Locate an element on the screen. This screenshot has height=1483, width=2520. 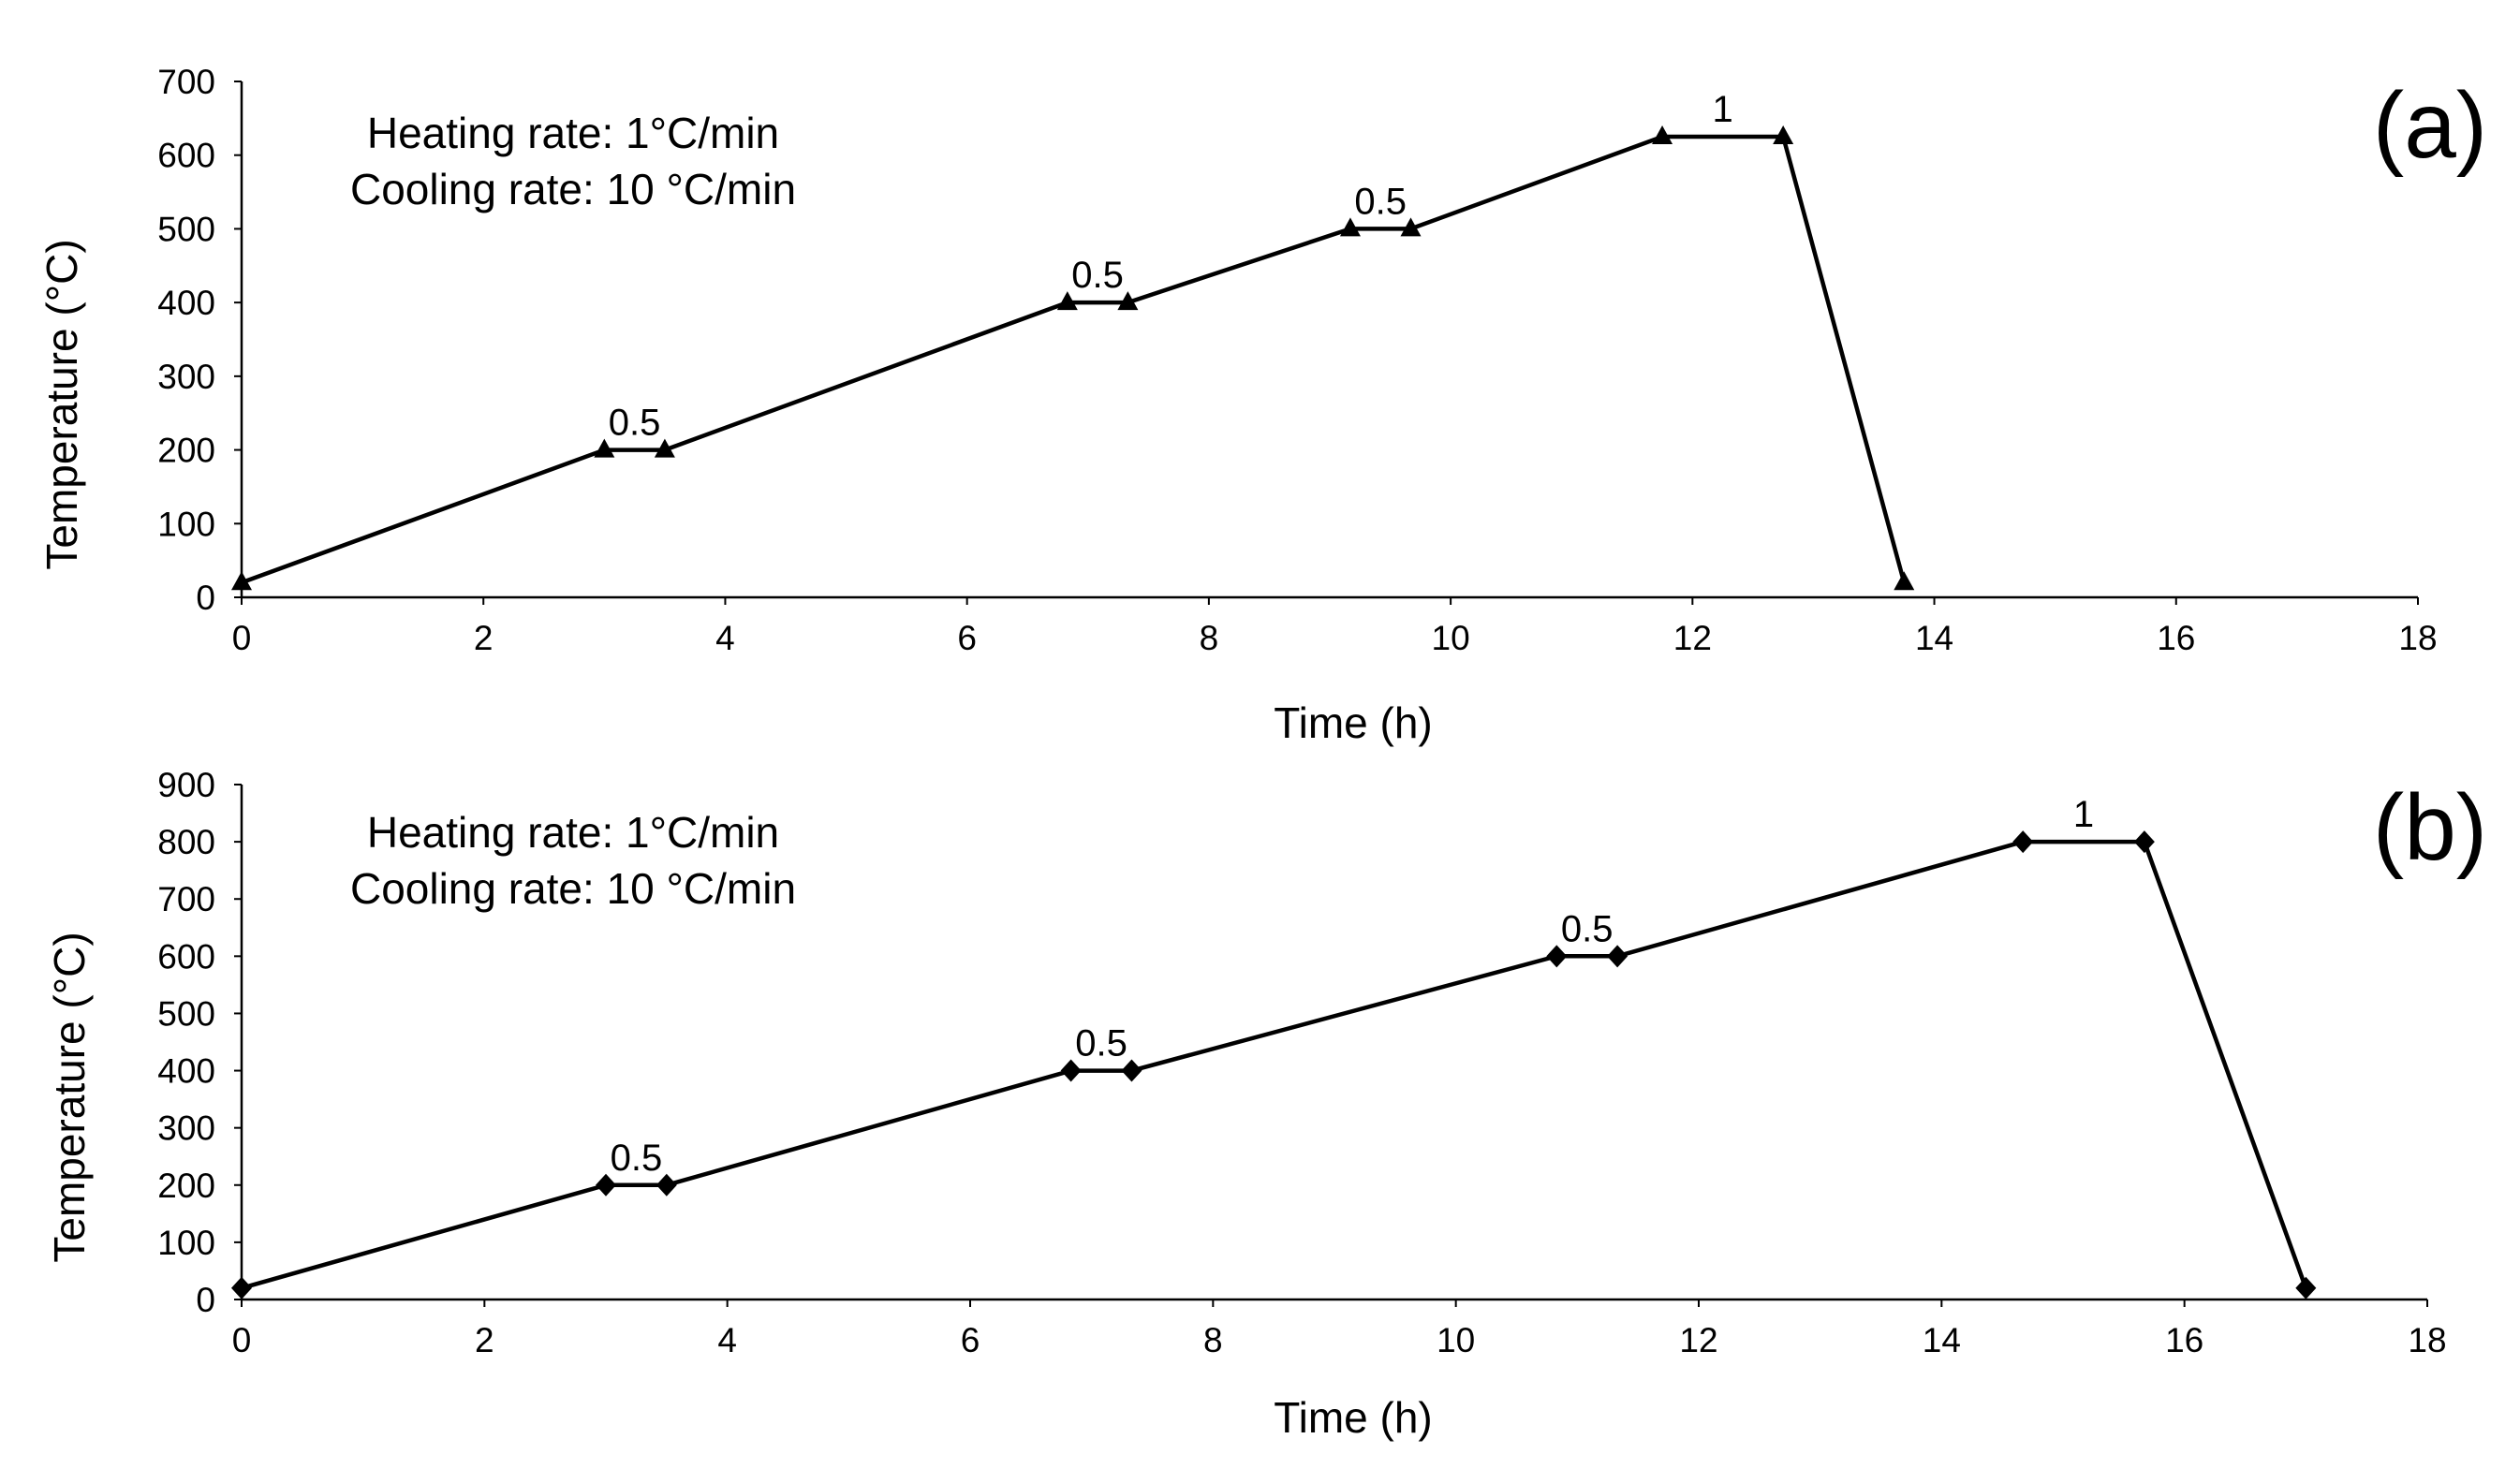
hold-duration-label-a: 1 is located at coordinates (1722, 109).